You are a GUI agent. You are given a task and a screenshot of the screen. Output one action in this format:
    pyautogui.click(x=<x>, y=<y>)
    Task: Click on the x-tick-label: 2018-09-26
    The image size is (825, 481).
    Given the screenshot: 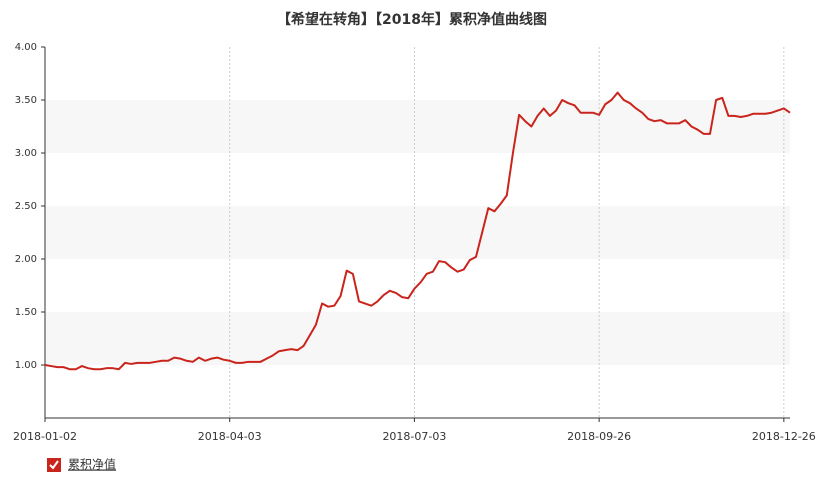 What is the action you would take?
    pyautogui.click(x=599, y=436)
    